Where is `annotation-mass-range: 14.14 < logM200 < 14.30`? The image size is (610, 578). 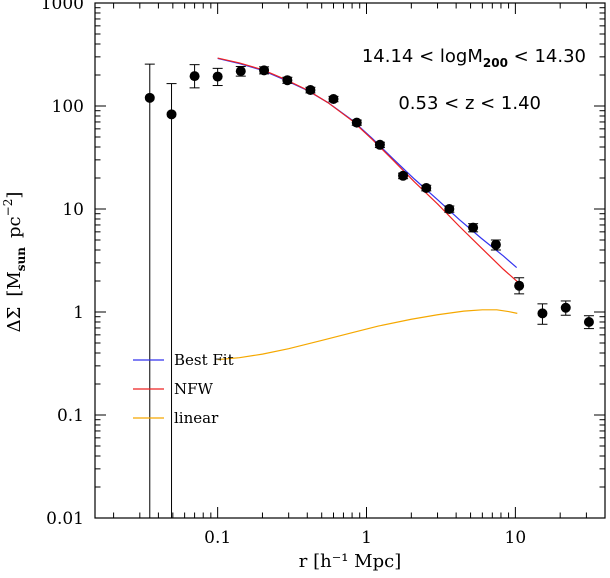 annotation-mass-range: 14.14 < logM200 < 14.30 is located at coordinates (474, 58).